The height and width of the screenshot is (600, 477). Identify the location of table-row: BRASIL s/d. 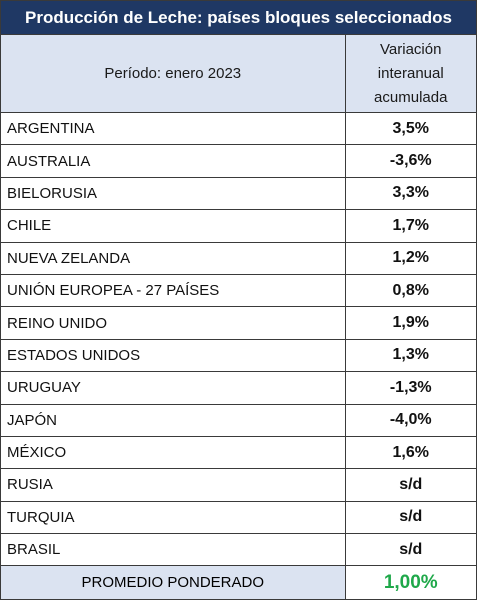
(238, 550).